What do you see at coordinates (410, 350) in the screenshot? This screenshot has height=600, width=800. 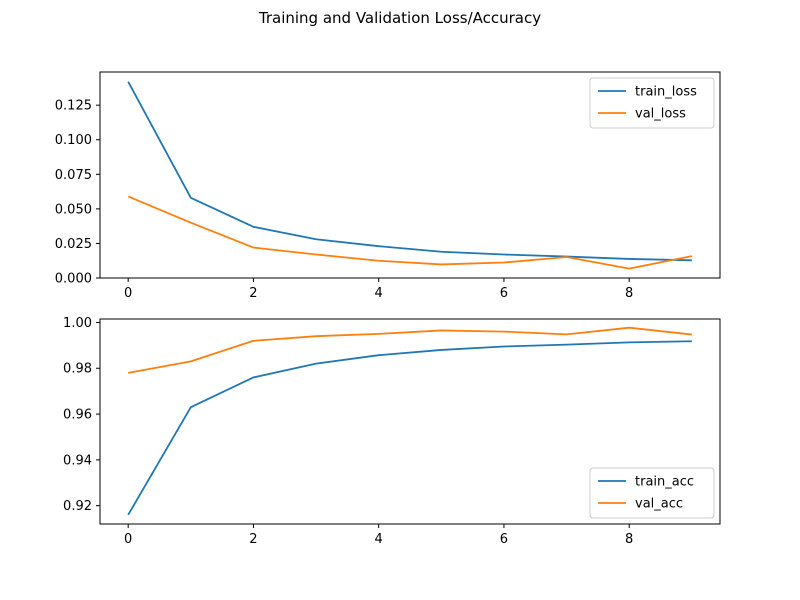 I see `series-line-val_acc` at bounding box center [410, 350].